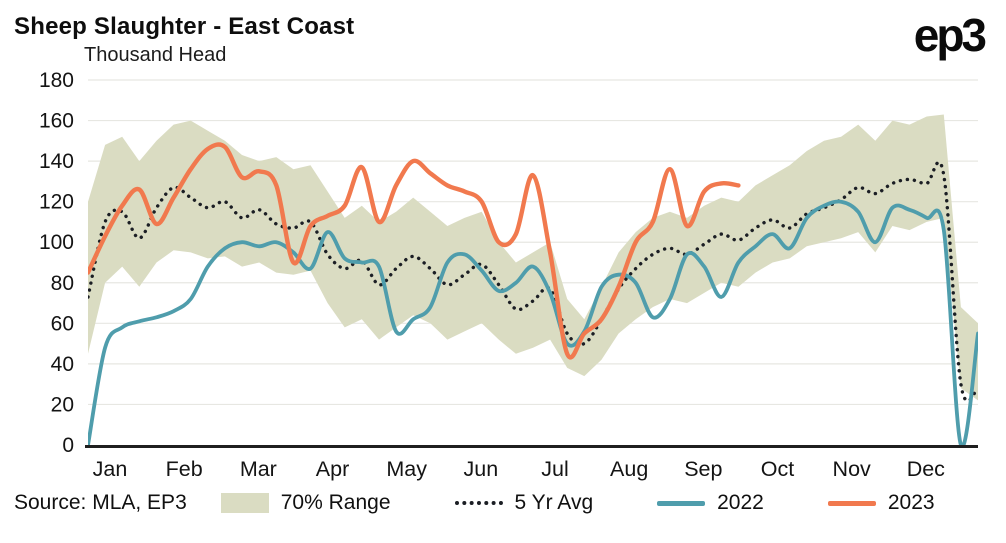 This screenshot has height=543, width=1006. Describe the element at coordinates (184, 26) in the screenshot. I see `chart-title: Sheep Slaughter - East Coast` at that location.